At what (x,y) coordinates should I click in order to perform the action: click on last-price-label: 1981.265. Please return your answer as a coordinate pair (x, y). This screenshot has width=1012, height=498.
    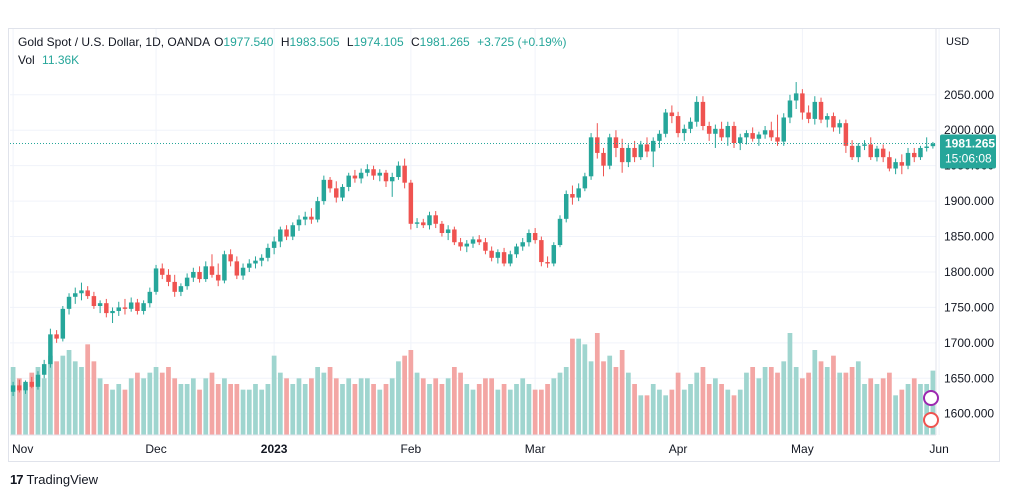
    Looking at the image, I should click on (970, 144).